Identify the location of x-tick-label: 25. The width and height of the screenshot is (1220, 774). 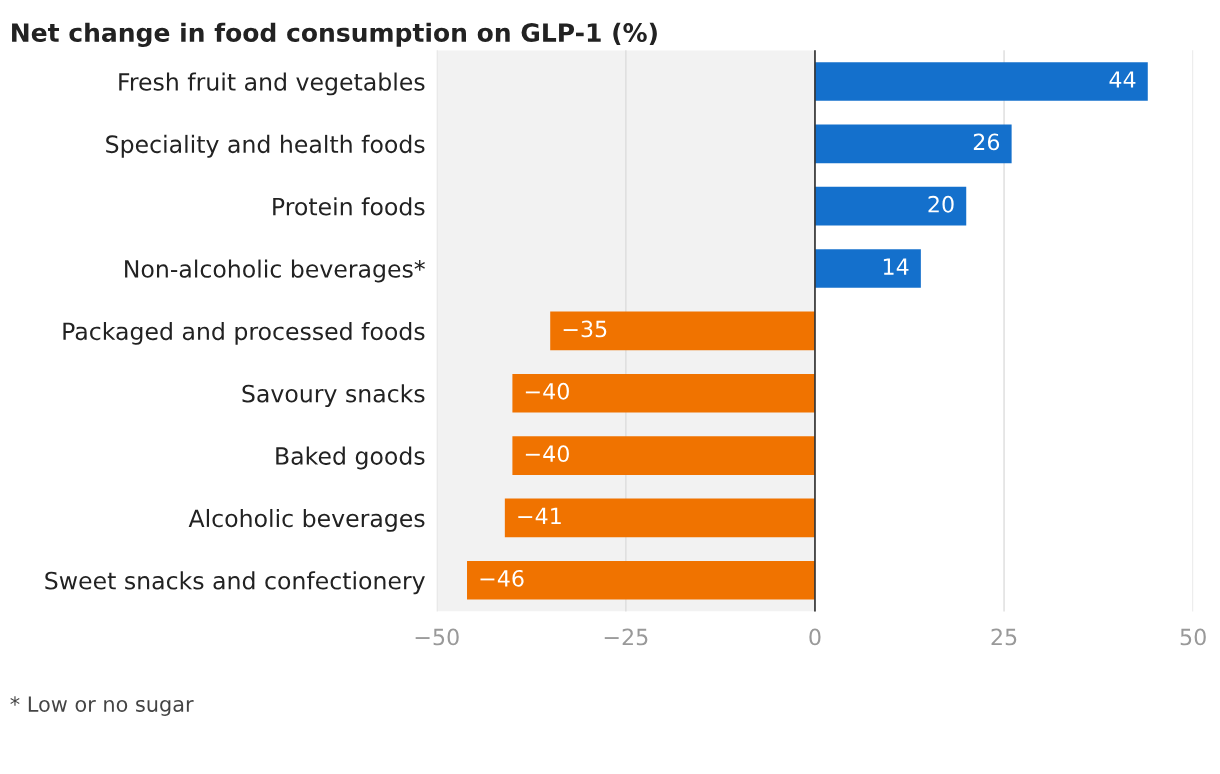
(1004, 637).